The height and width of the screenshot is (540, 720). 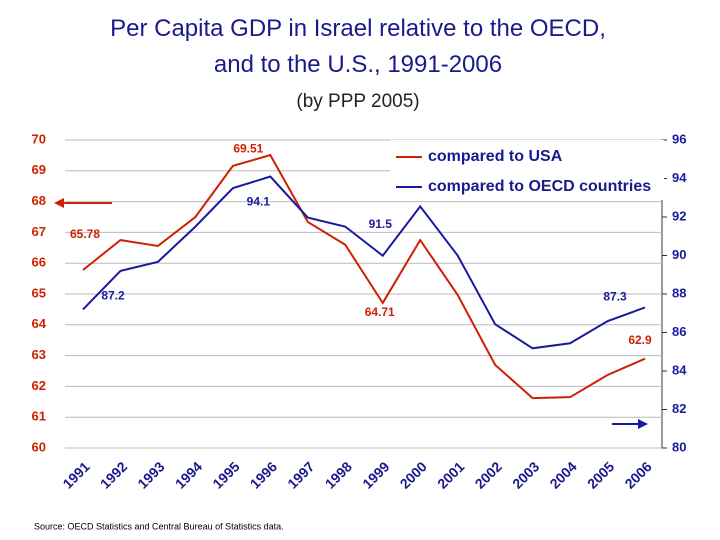 I want to click on y2-tick-label: 84, so click(x=679, y=369).